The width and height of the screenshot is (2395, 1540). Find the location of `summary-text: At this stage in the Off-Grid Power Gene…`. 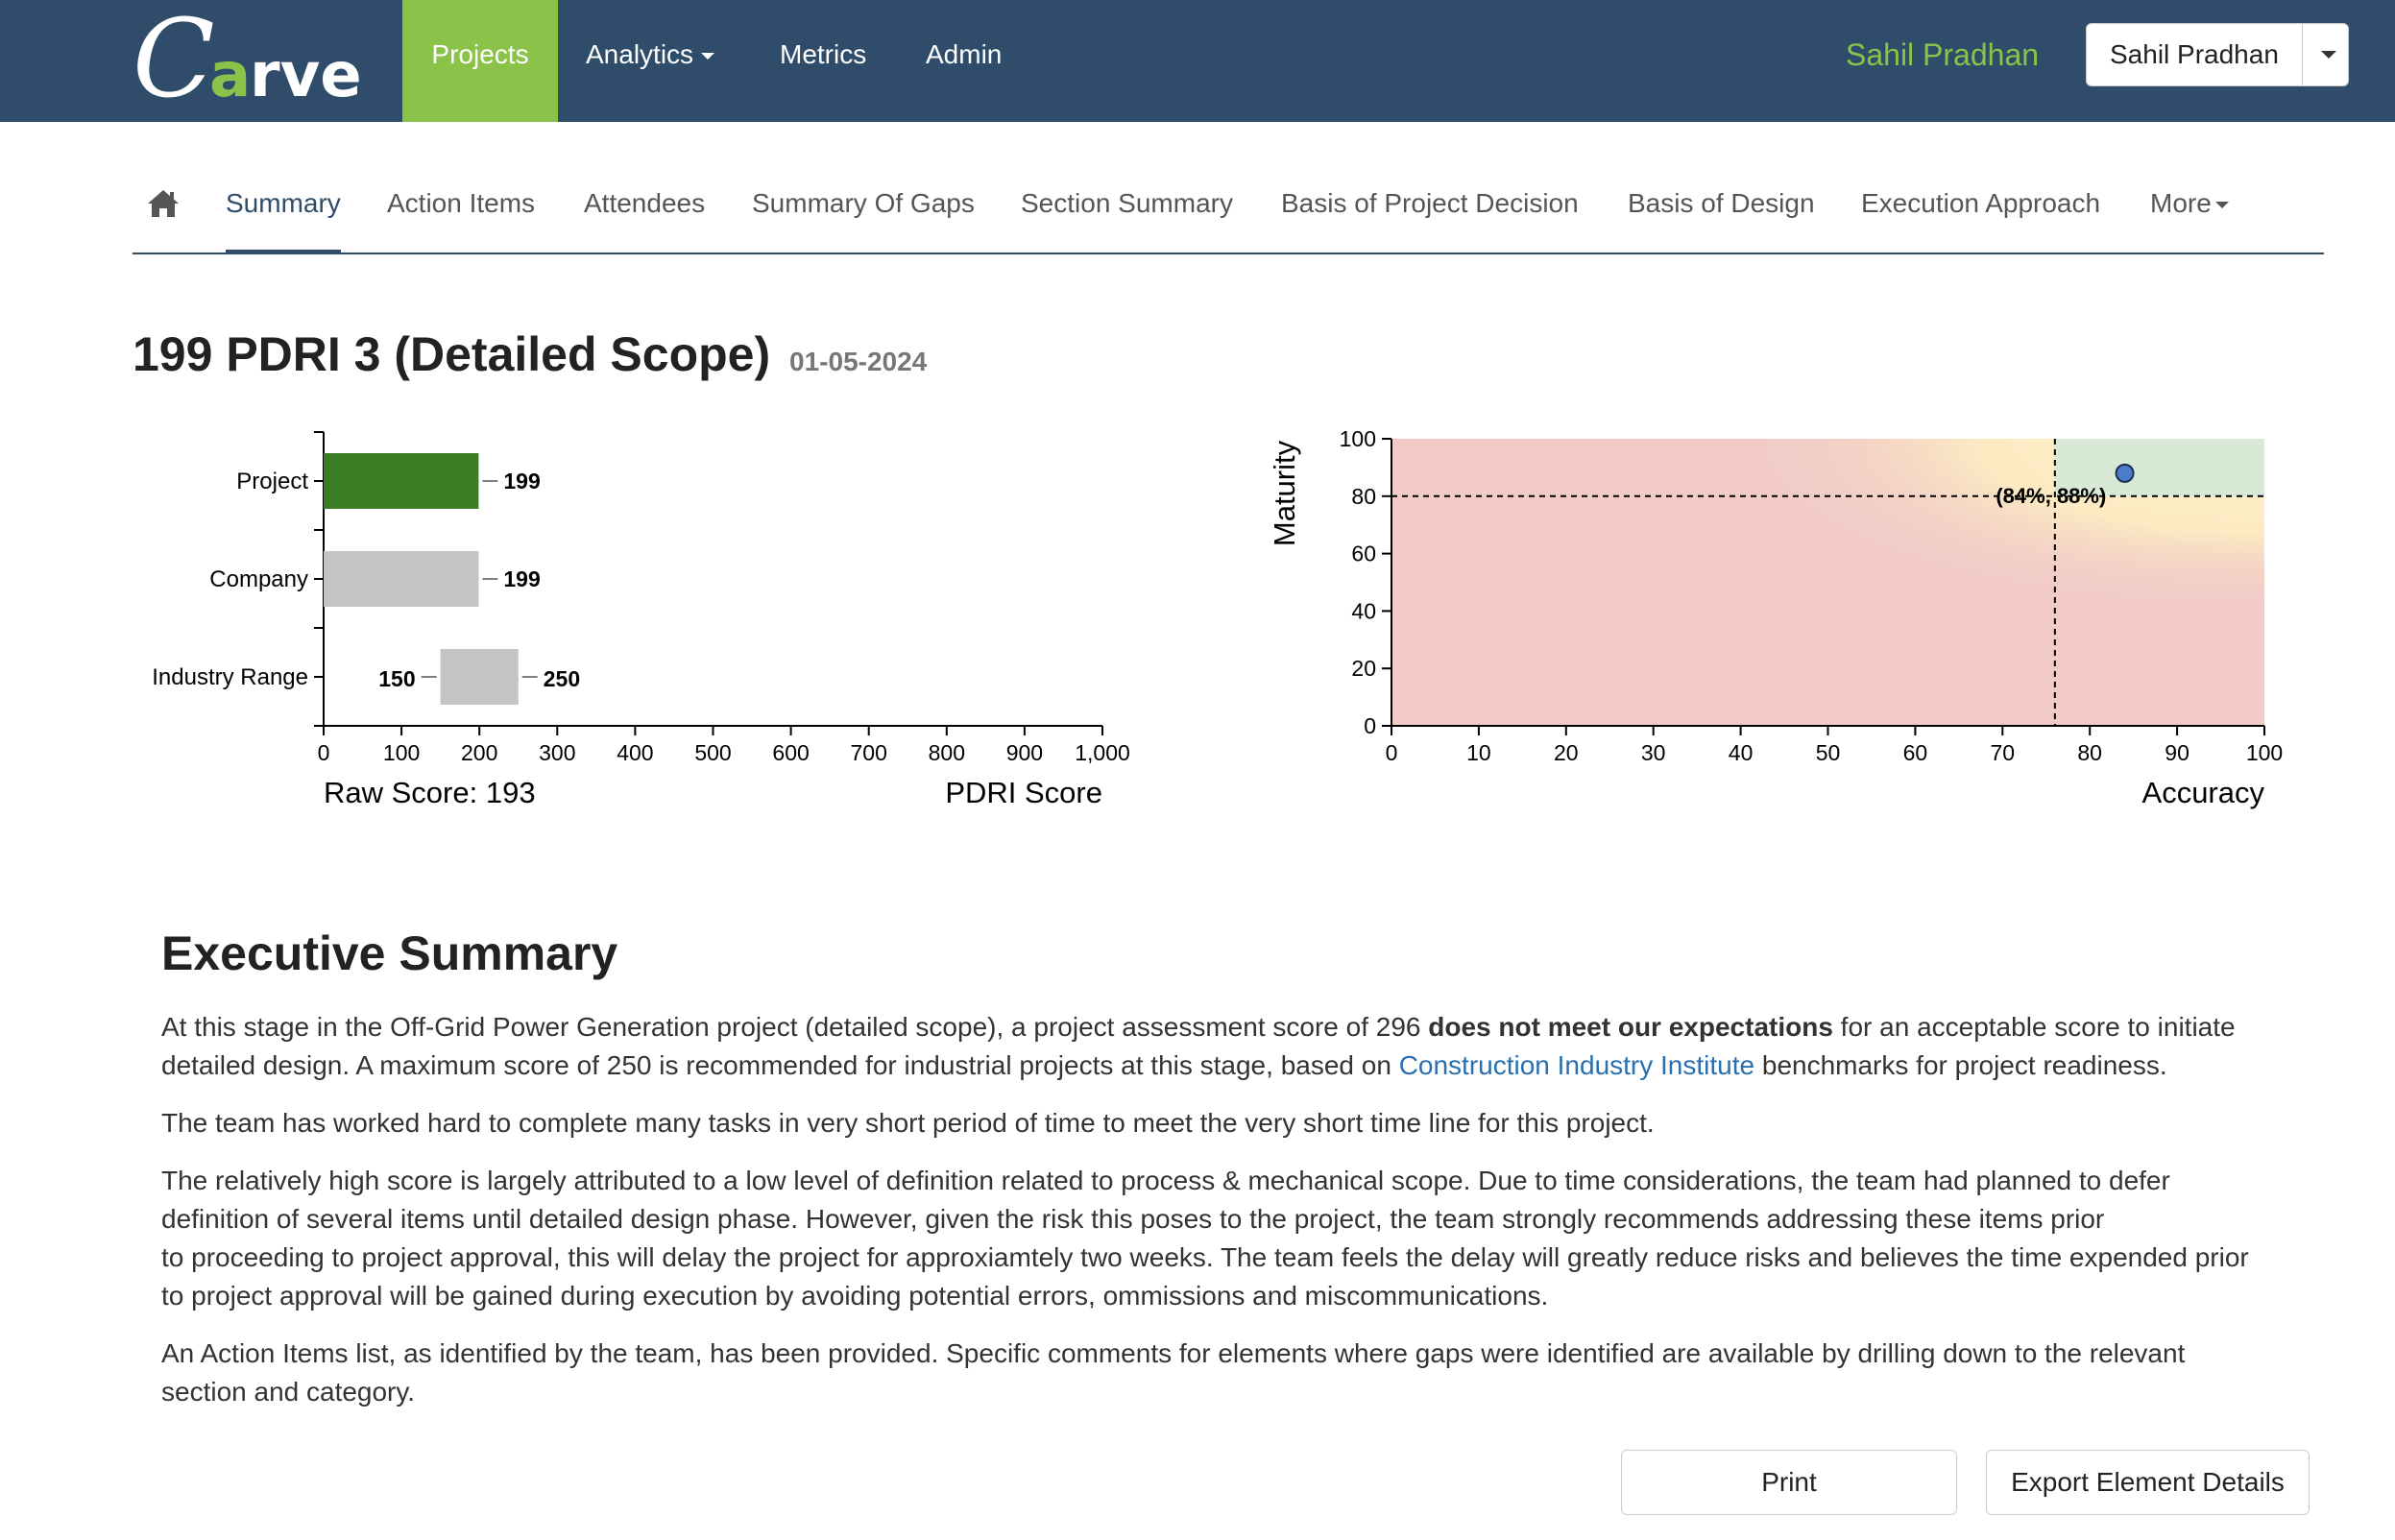

summary-text: At this stage in the Off-Grid Power Gene… is located at coordinates (795, 1027).